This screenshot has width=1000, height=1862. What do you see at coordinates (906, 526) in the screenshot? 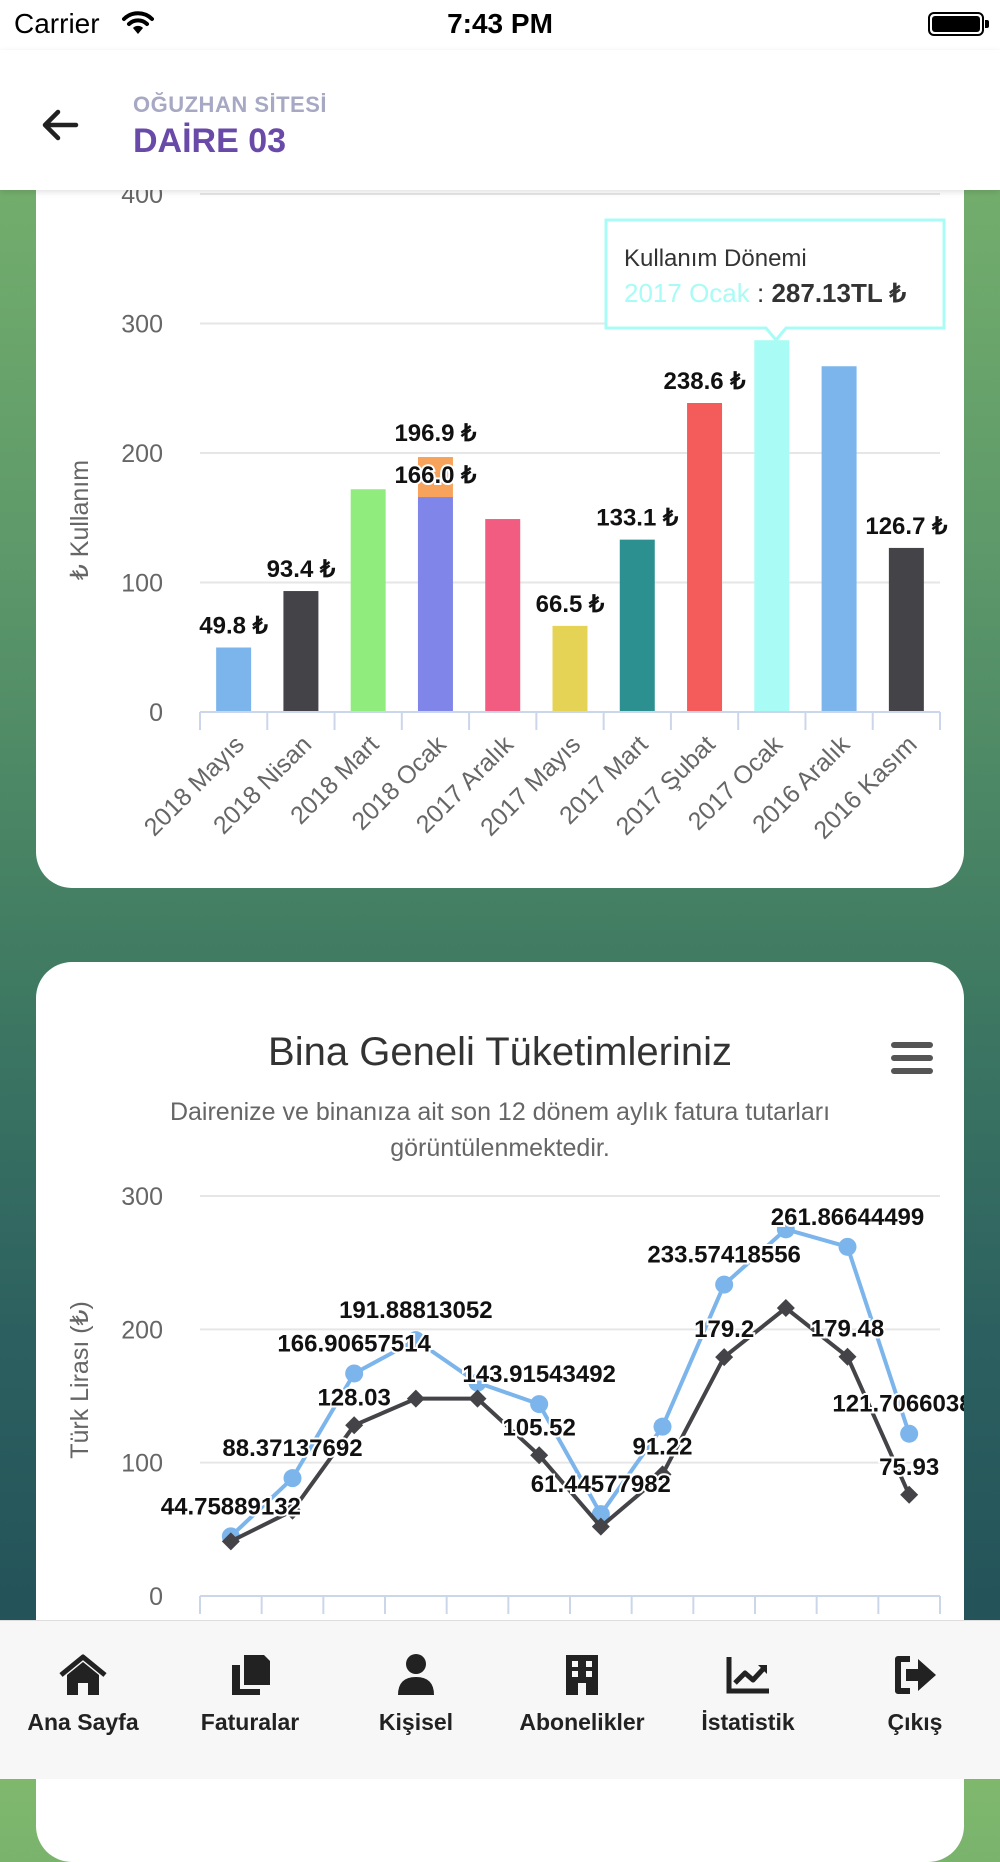
I see `data-label: 126.7 ₺` at bounding box center [906, 526].